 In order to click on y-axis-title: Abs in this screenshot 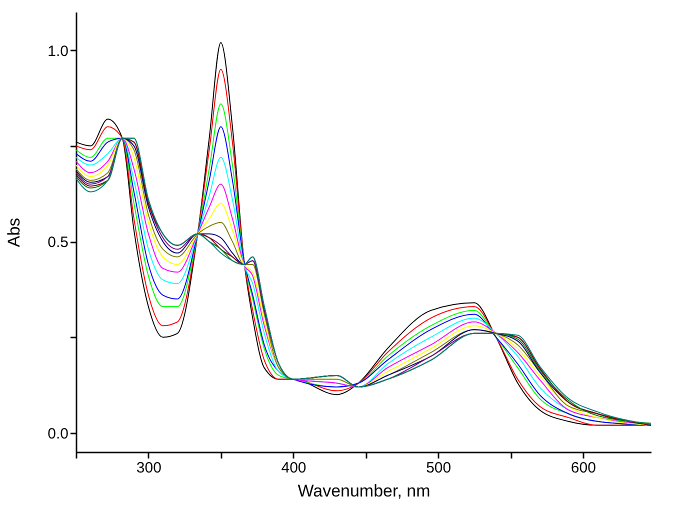, I will do `click(14, 233)`.